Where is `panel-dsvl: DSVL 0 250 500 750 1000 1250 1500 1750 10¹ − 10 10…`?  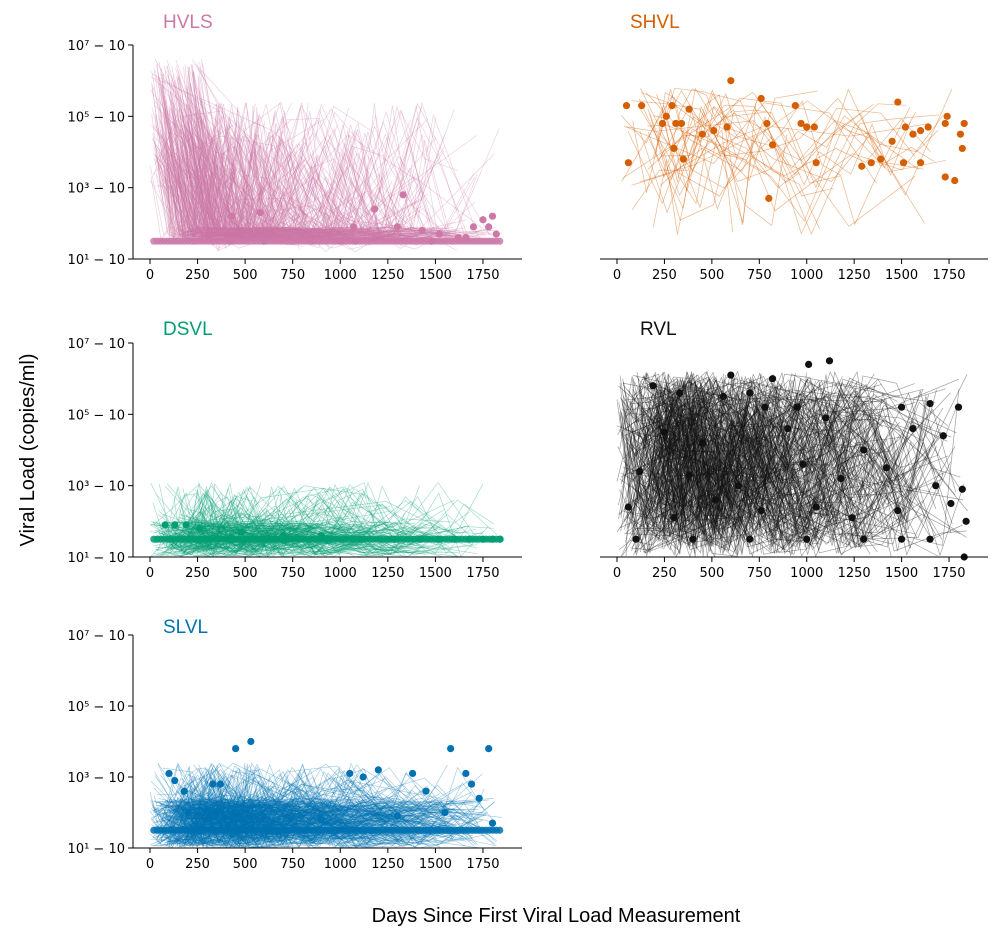 panel-dsvl: DSVL 0 250 500 750 1000 1250 1500 1750 10¹ − 10 10… is located at coordinates (295, 450).